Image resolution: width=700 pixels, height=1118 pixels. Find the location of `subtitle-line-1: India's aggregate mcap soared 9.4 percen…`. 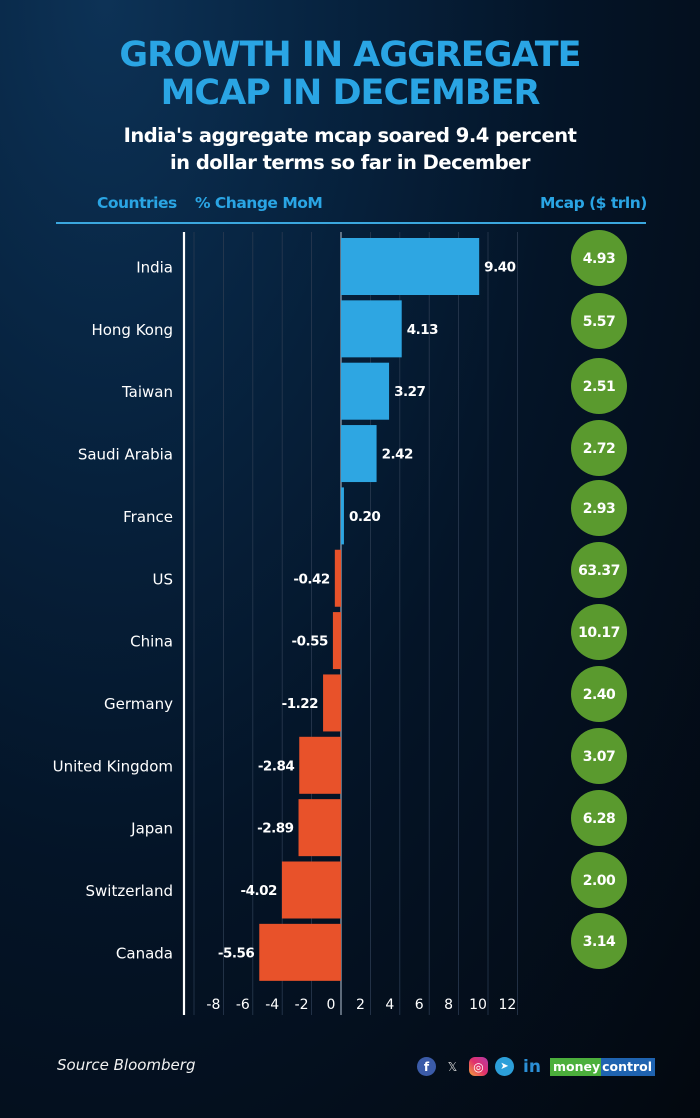

subtitle-line-1: India's aggregate mcap soared 9.4 percen… is located at coordinates (350, 135).